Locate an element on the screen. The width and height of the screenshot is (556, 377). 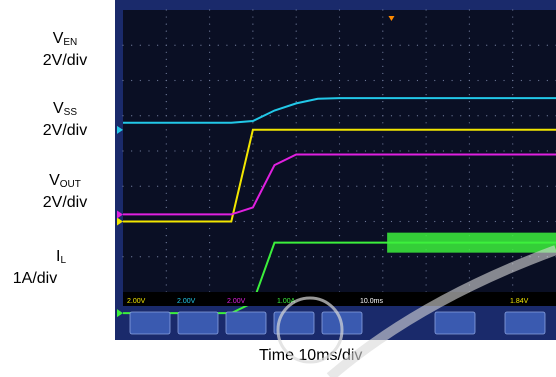
il-ripple-band is located at coordinates (471, 242).